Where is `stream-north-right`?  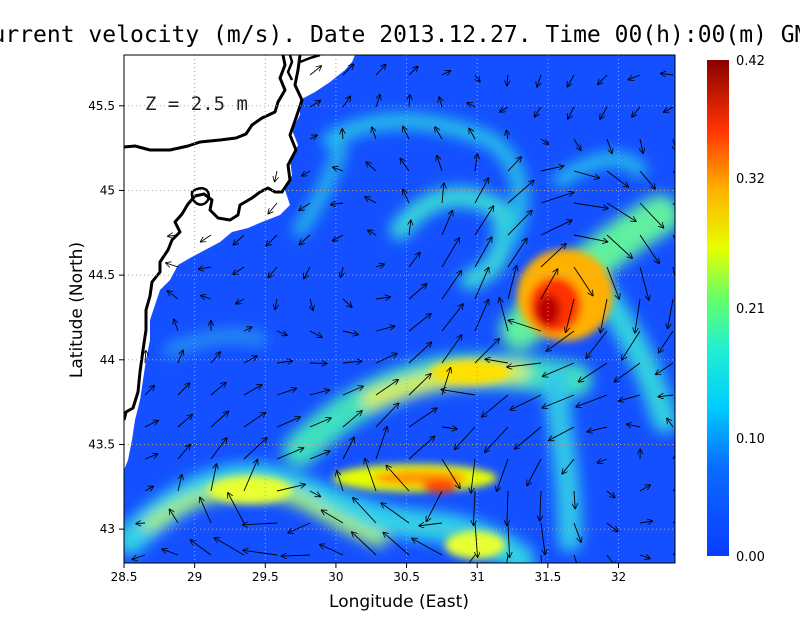 stream-north-right is located at coordinates (600, 169).